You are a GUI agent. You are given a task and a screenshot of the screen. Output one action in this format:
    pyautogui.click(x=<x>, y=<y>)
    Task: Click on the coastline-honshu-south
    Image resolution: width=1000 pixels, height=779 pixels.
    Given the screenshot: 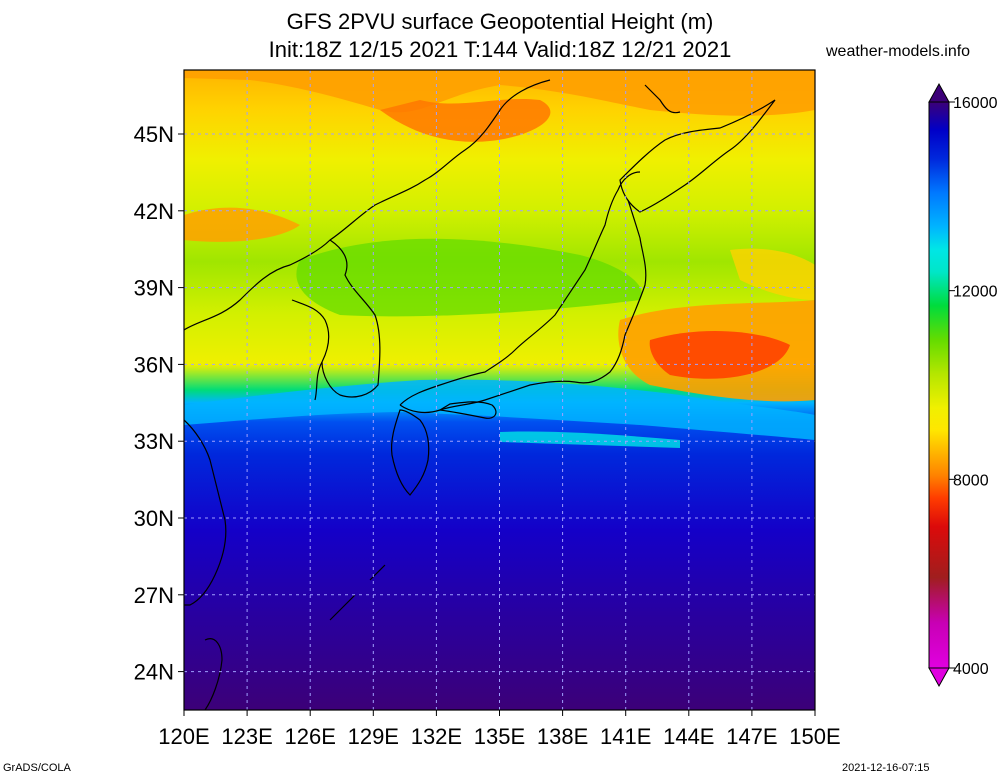 What is the action you would take?
    pyautogui.click(x=523, y=306)
    